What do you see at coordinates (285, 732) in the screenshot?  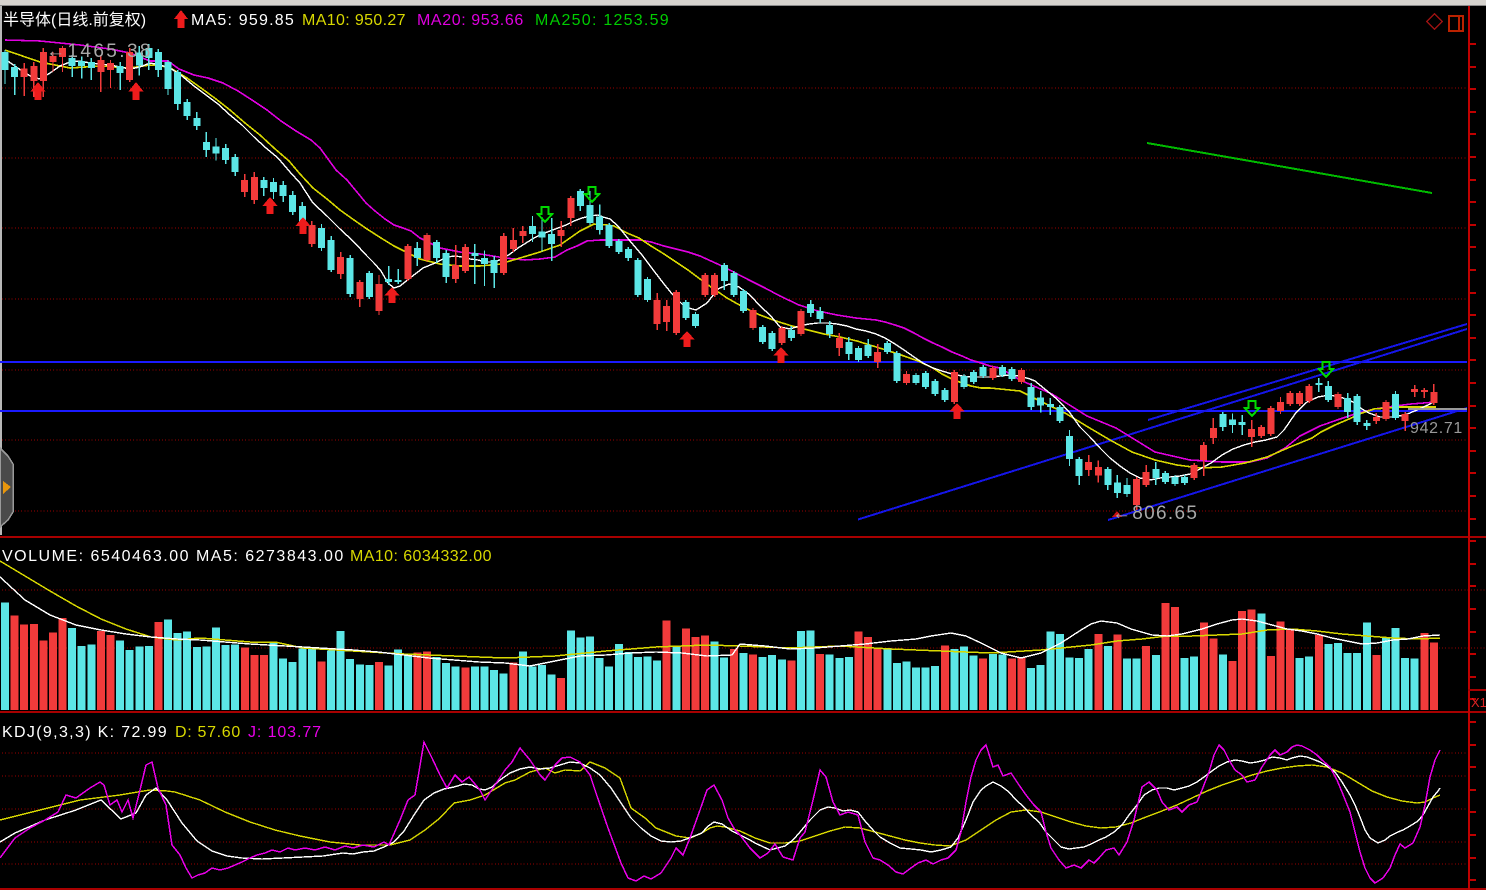 I see `svg-text: J: 103.77` at bounding box center [285, 732].